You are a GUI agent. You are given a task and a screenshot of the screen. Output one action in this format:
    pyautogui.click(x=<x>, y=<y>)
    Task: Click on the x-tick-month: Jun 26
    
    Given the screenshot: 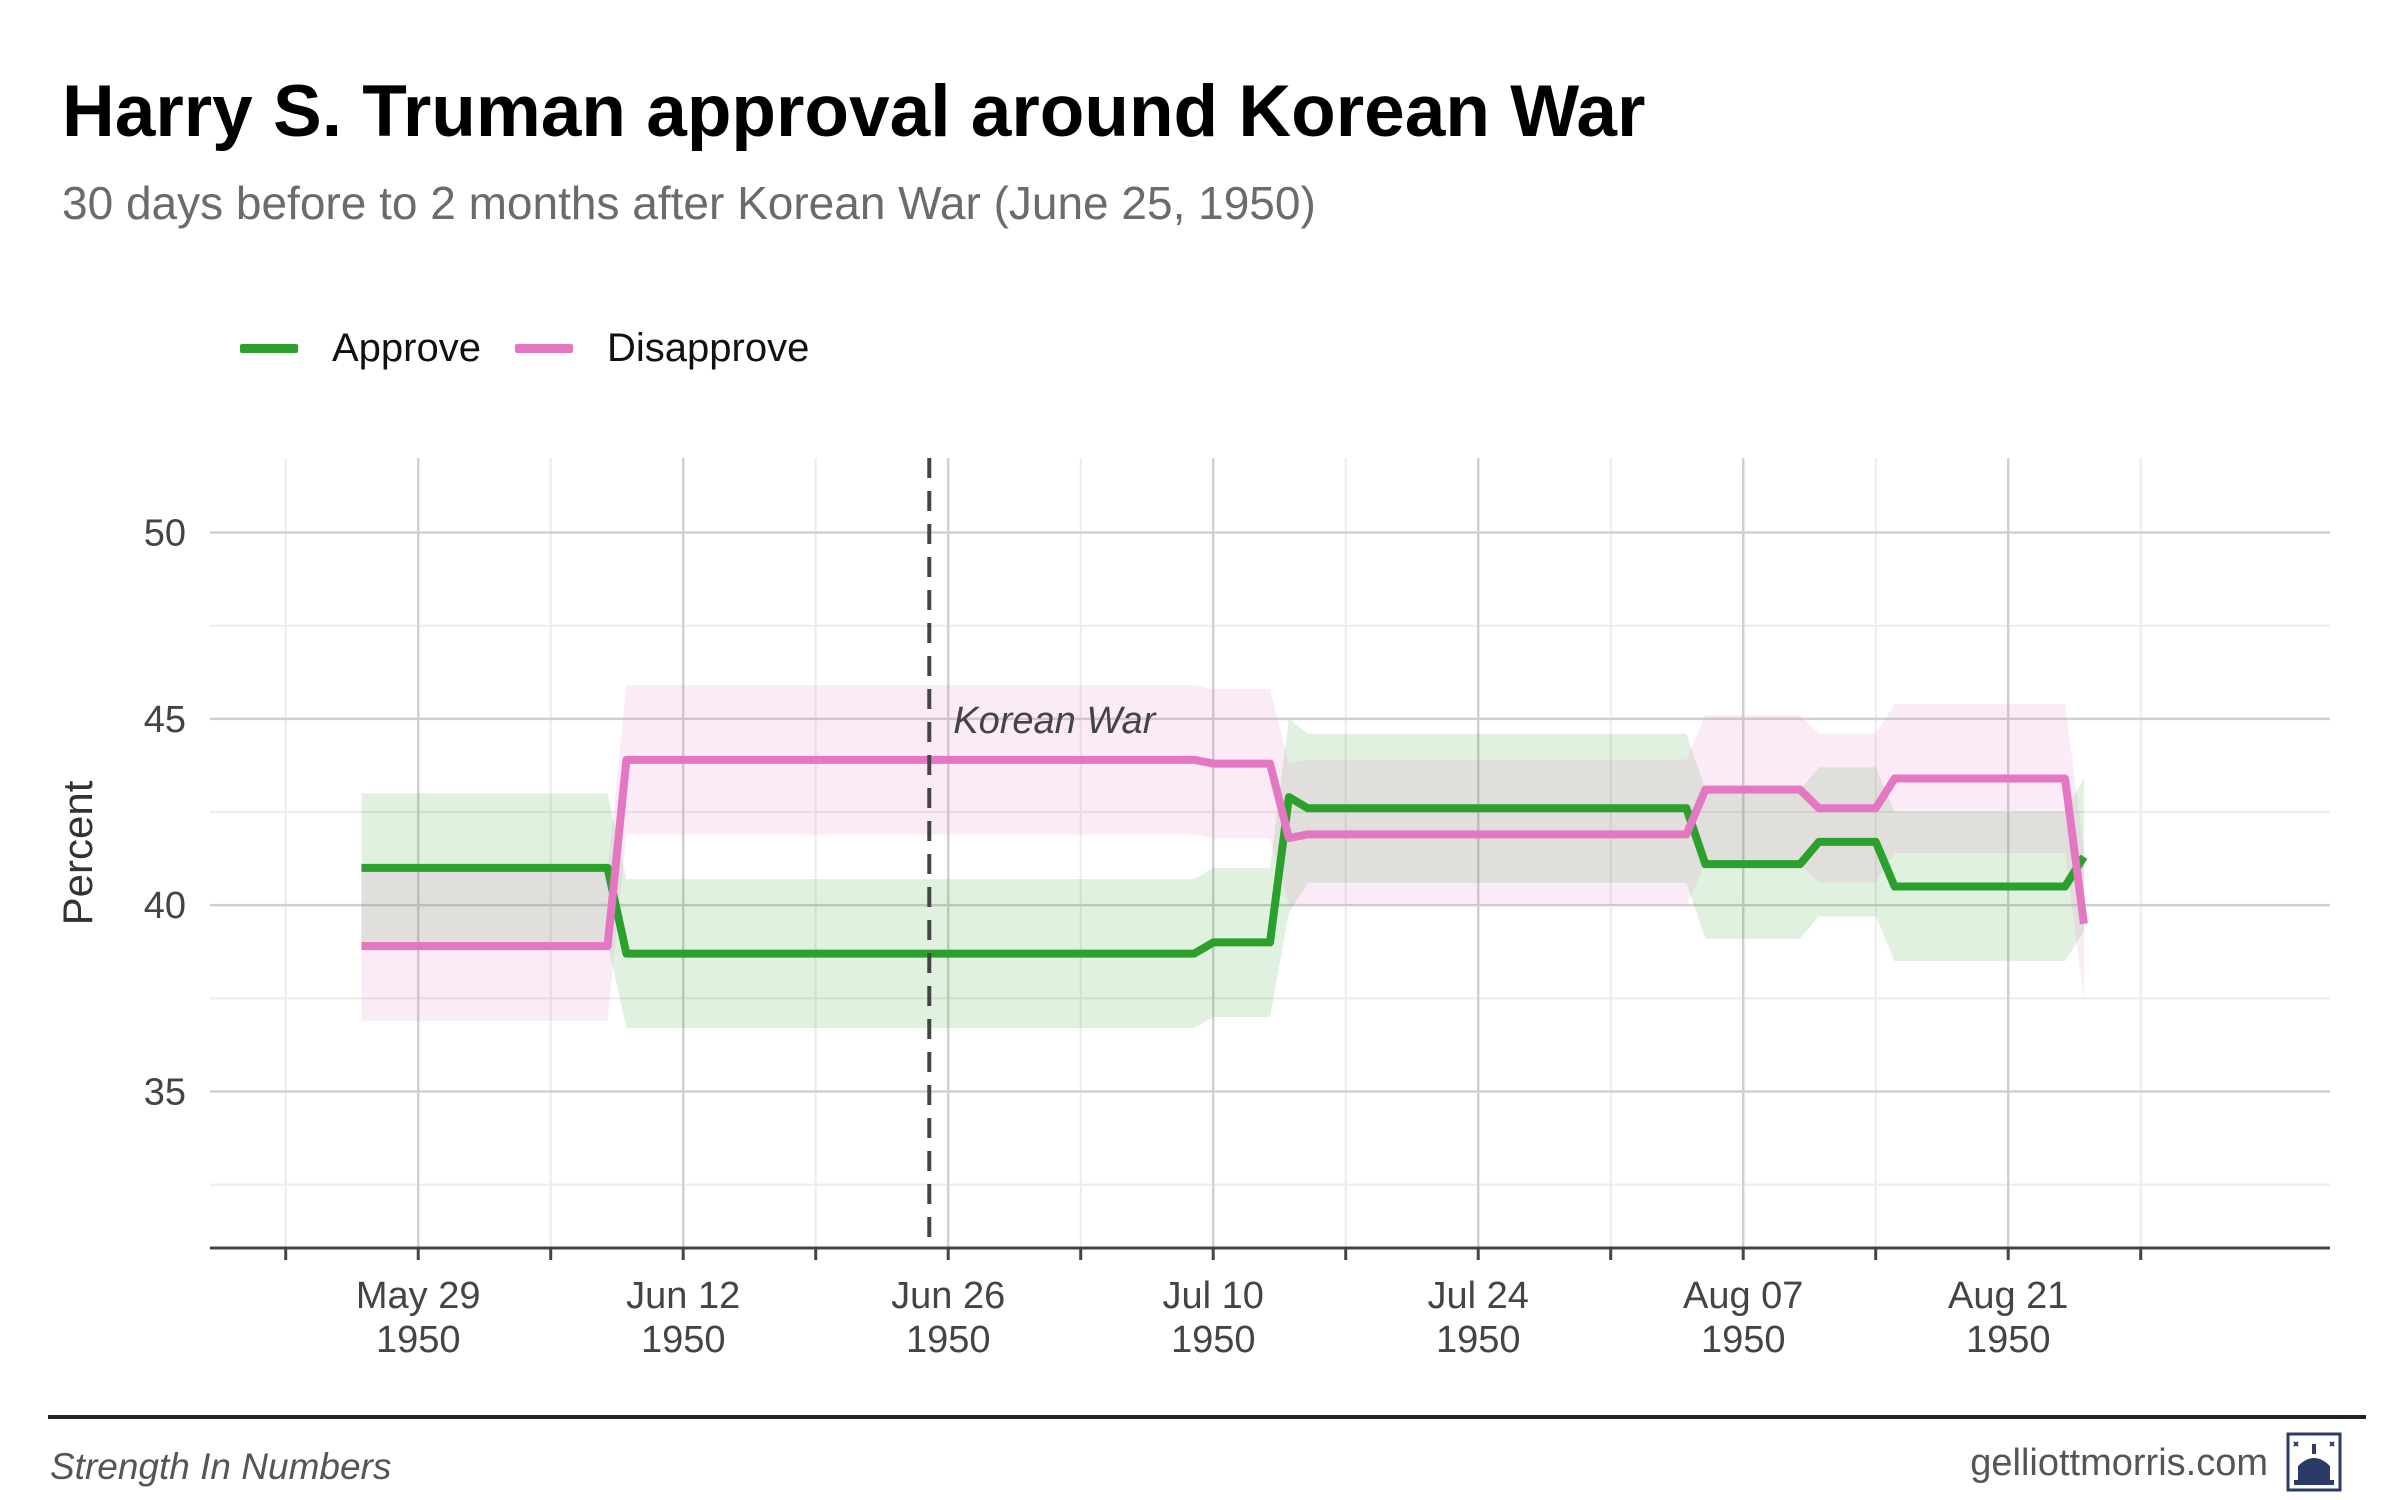 What is the action you would take?
    pyautogui.click(x=948, y=1296)
    